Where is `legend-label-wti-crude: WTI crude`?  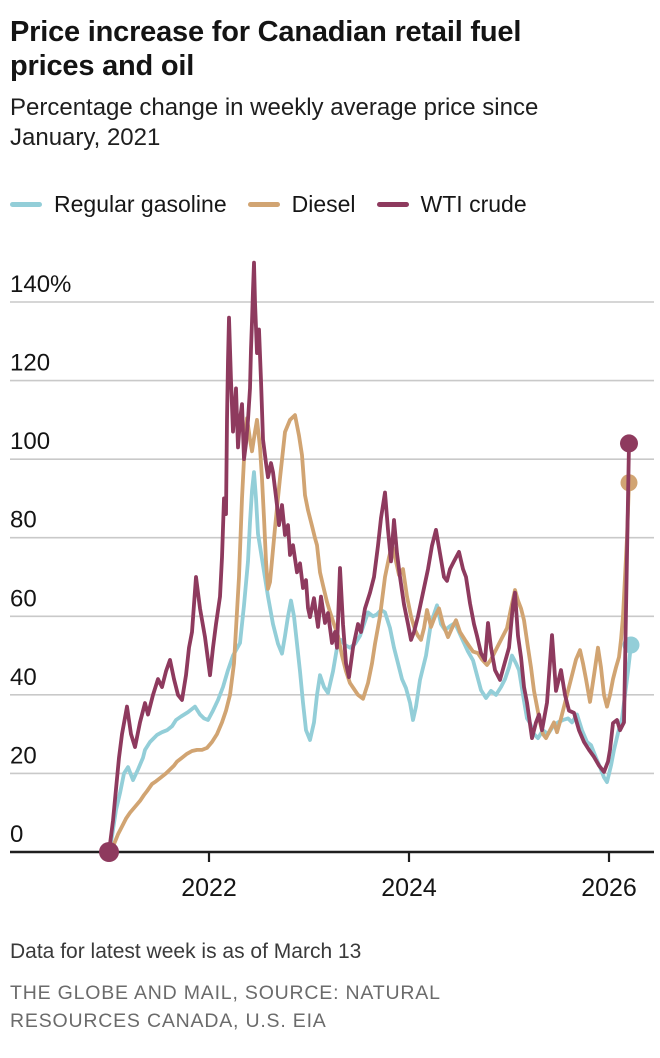 legend-label-wti-crude: WTI crude is located at coordinates (473, 204).